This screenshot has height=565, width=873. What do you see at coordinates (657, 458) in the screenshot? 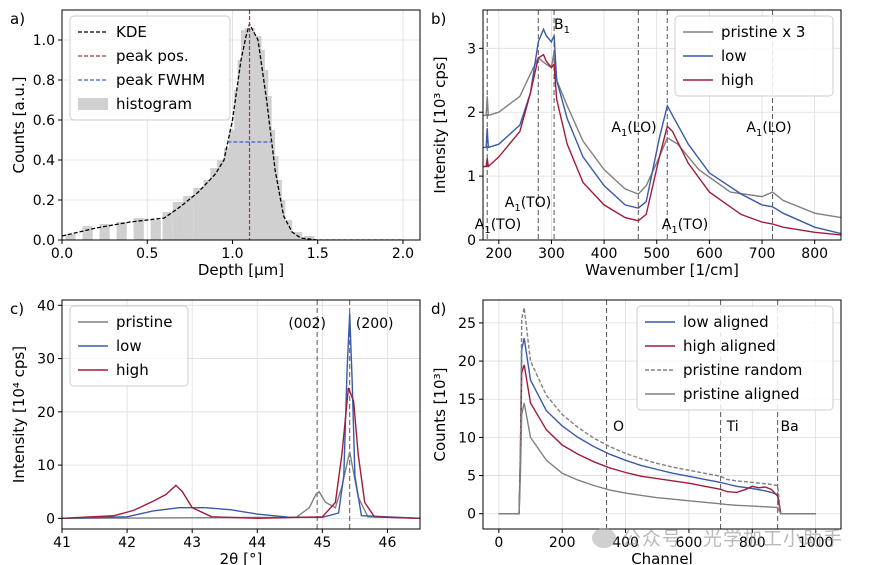
I see `series-pristine-aligned` at bounding box center [657, 458].